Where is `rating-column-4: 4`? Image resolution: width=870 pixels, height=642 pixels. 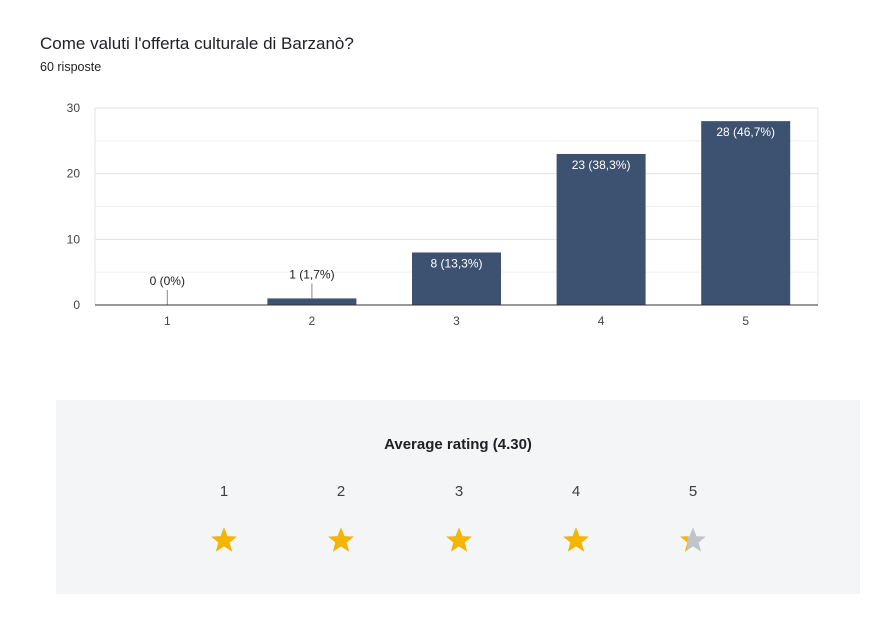
rating-column-4: 4 is located at coordinates (576, 518).